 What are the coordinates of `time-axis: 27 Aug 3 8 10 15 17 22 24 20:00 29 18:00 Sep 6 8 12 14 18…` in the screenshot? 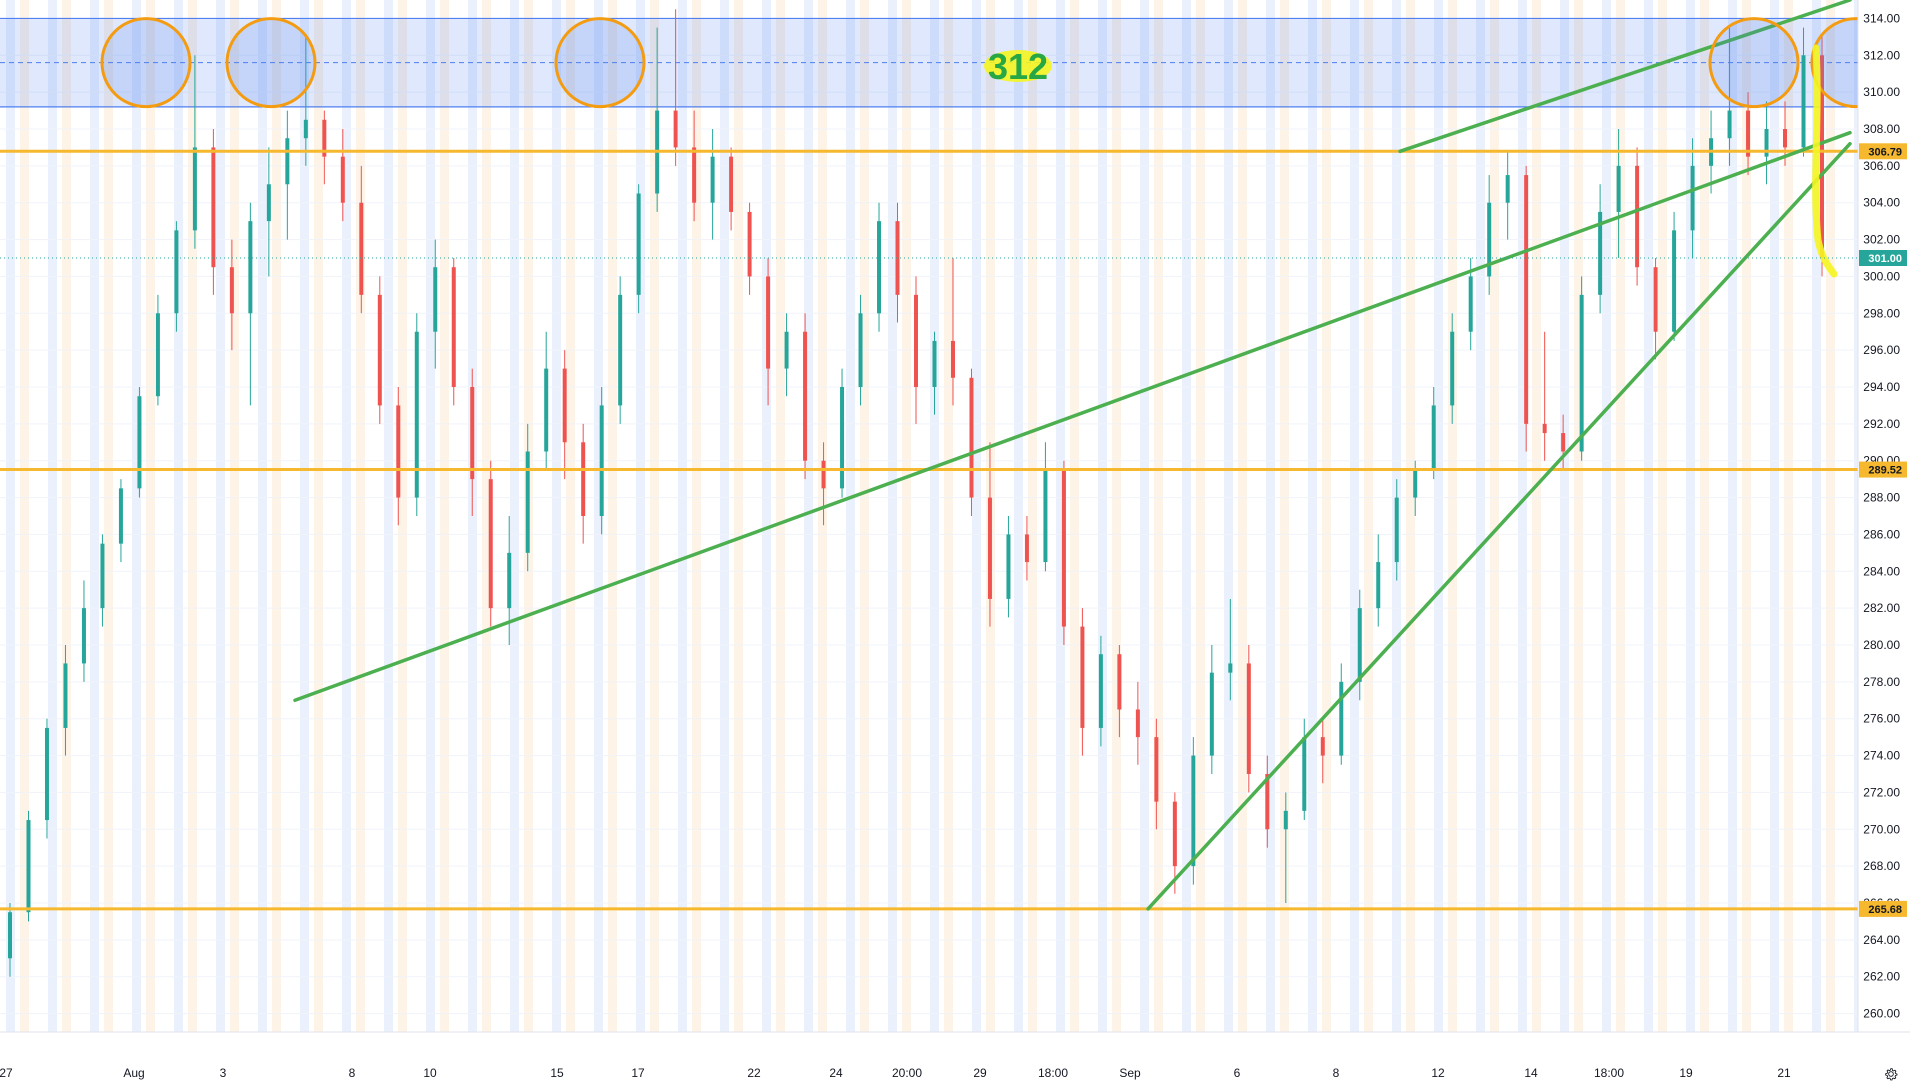 It's located at (955, 1061).